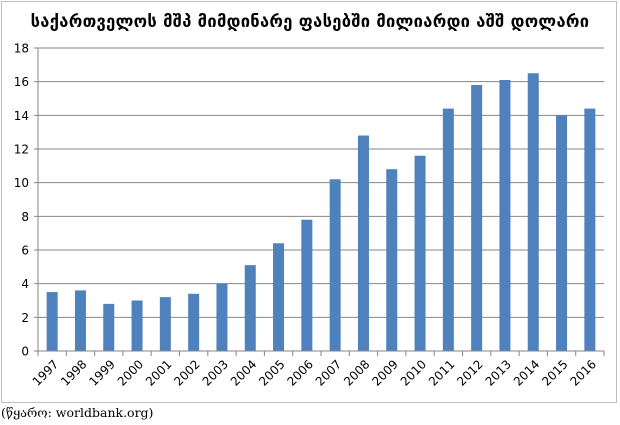 This screenshot has height=425, width=620. I want to click on x-tick-label: 2003, so click(215, 372).